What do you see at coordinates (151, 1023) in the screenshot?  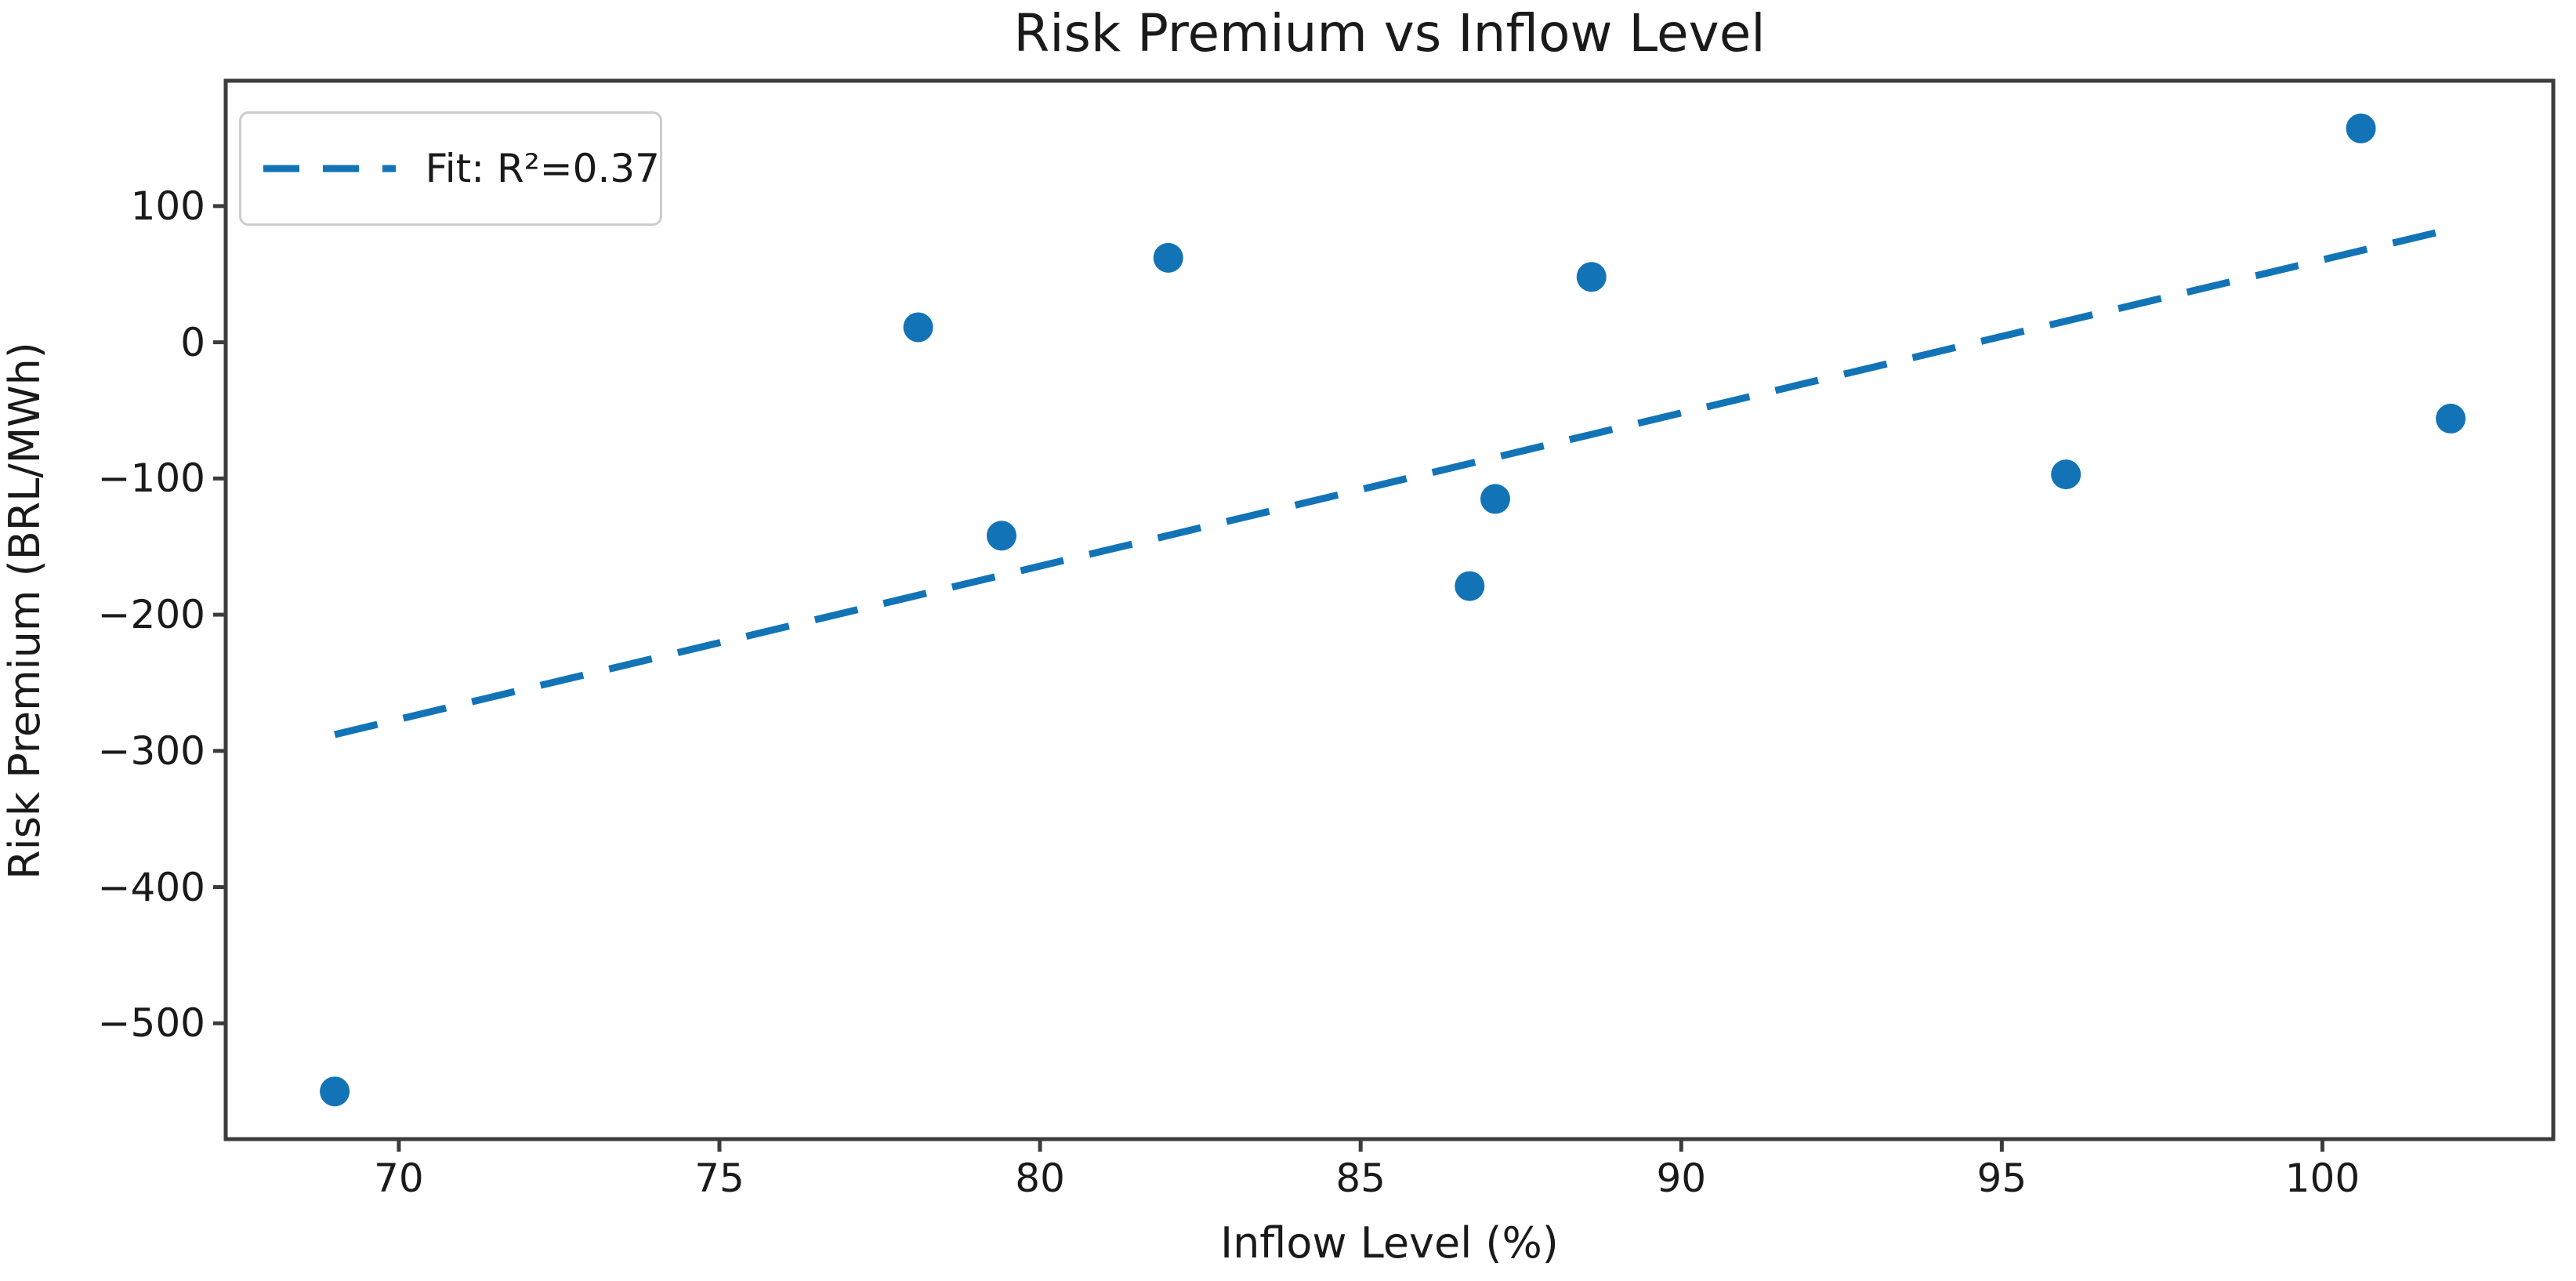 I see `y-tick-label: −500` at bounding box center [151, 1023].